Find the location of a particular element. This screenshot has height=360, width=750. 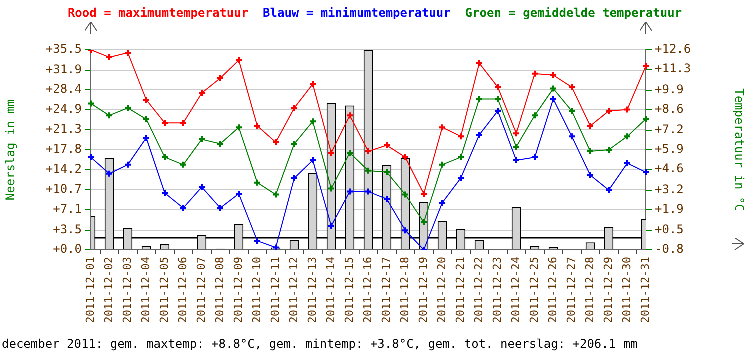

y-tick-label: +21.3 is located at coordinates (64, 129).